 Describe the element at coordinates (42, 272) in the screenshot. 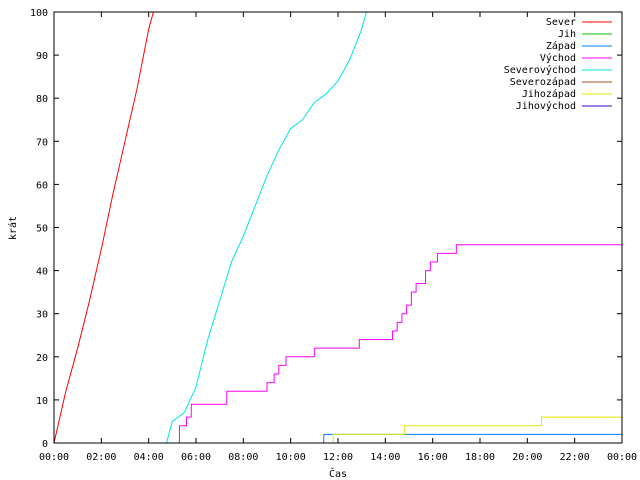

I see `y-tick-label: 40` at that location.